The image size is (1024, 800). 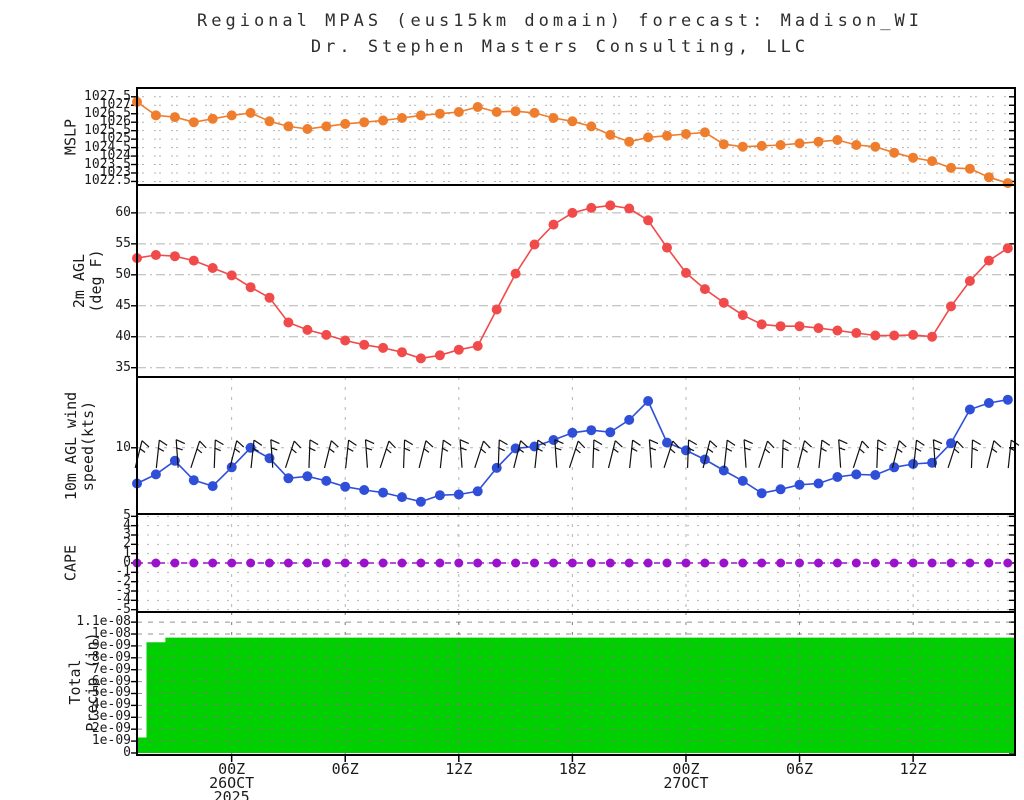 I want to click on x-tick-label: 00Z, so click(x=686, y=769).